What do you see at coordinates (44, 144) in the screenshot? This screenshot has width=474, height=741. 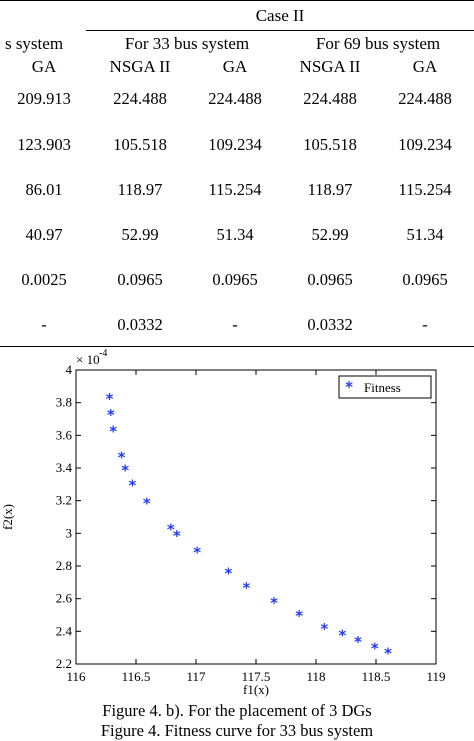 I see `table-cell: 123.903` at bounding box center [44, 144].